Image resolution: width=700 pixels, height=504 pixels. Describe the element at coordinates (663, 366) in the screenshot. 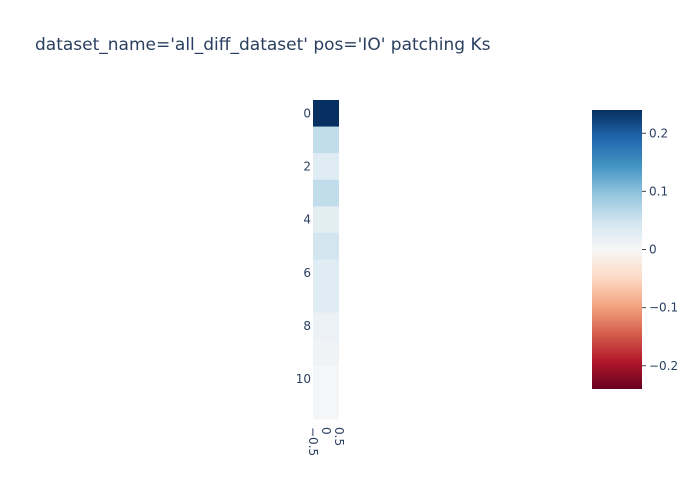

I see `colorbar-tick-label: −0.2` at that location.